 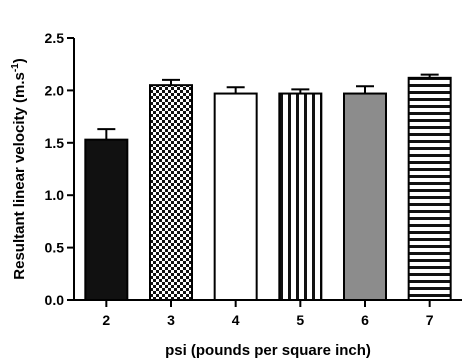 I want to click on x-ticks: 2 3 4 5 6 7, so click(x=268, y=314).